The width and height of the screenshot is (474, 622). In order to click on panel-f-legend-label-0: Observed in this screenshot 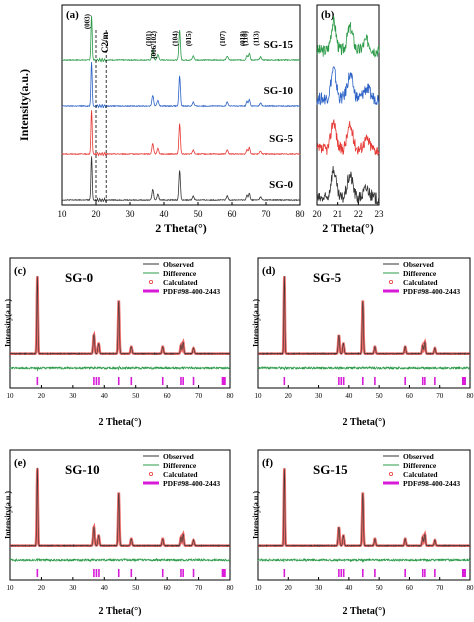, I will do `click(419, 456)`.